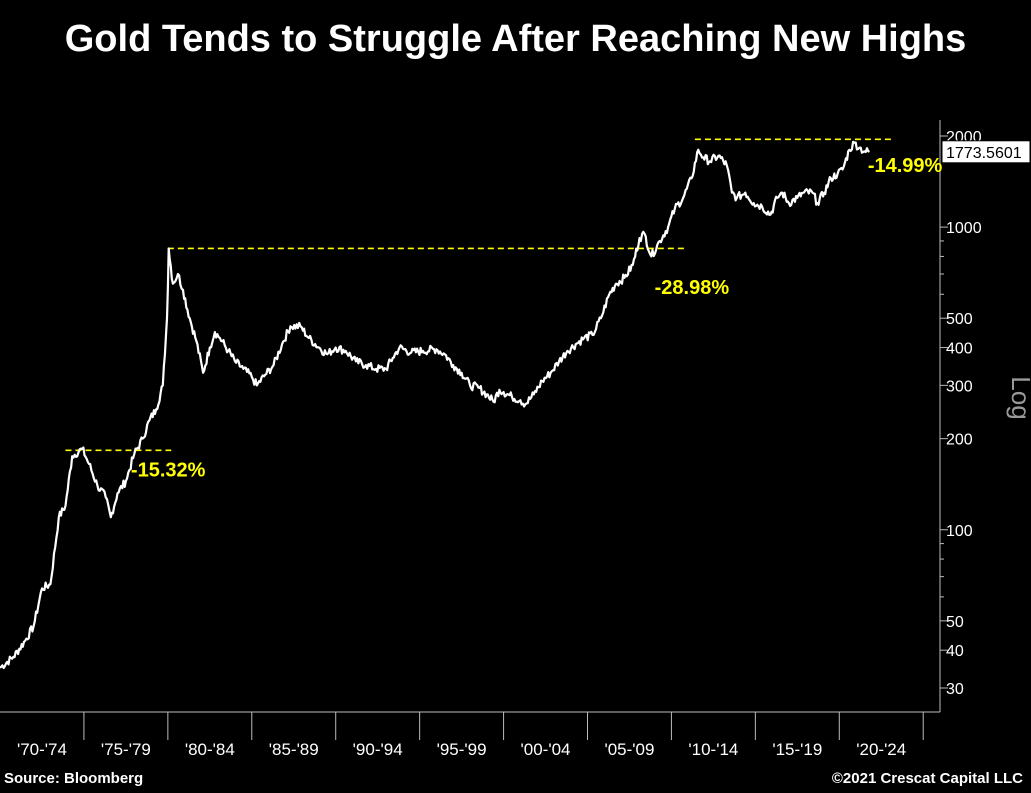 Image resolution: width=1031 pixels, height=793 pixels. What do you see at coordinates (168, 470) in the screenshot?
I see `drawdown-label: -15.32%` at bounding box center [168, 470].